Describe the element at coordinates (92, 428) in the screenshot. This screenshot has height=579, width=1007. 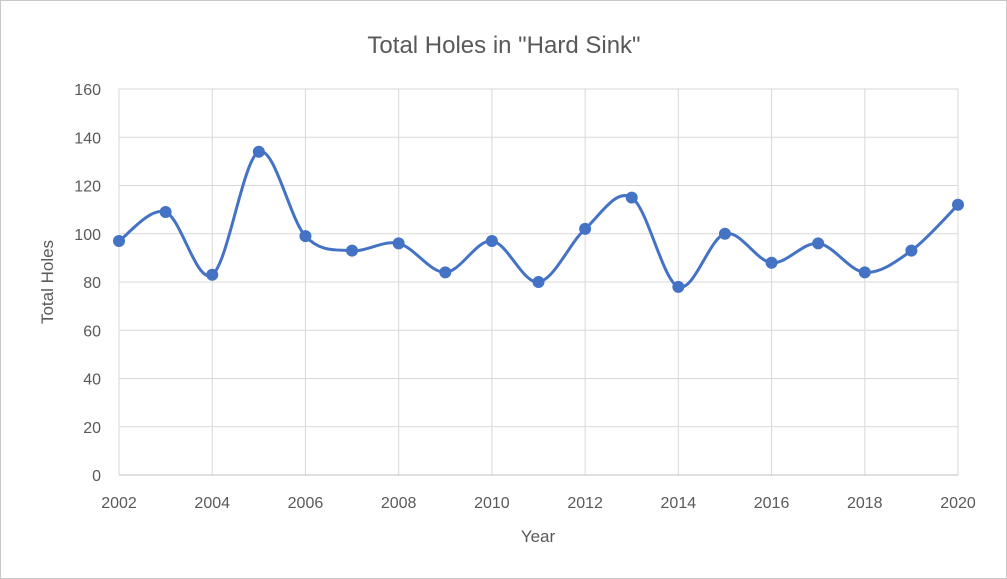
I see `y-tick-label: 20` at that location.